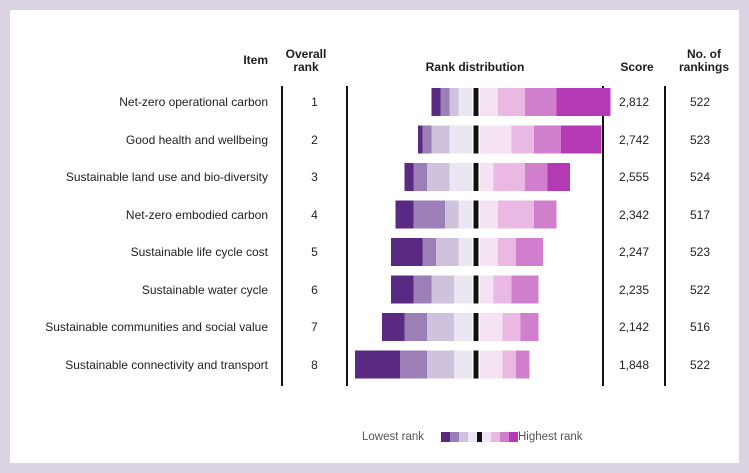  I want to click on score-value: 2,142, so click(634, 327).